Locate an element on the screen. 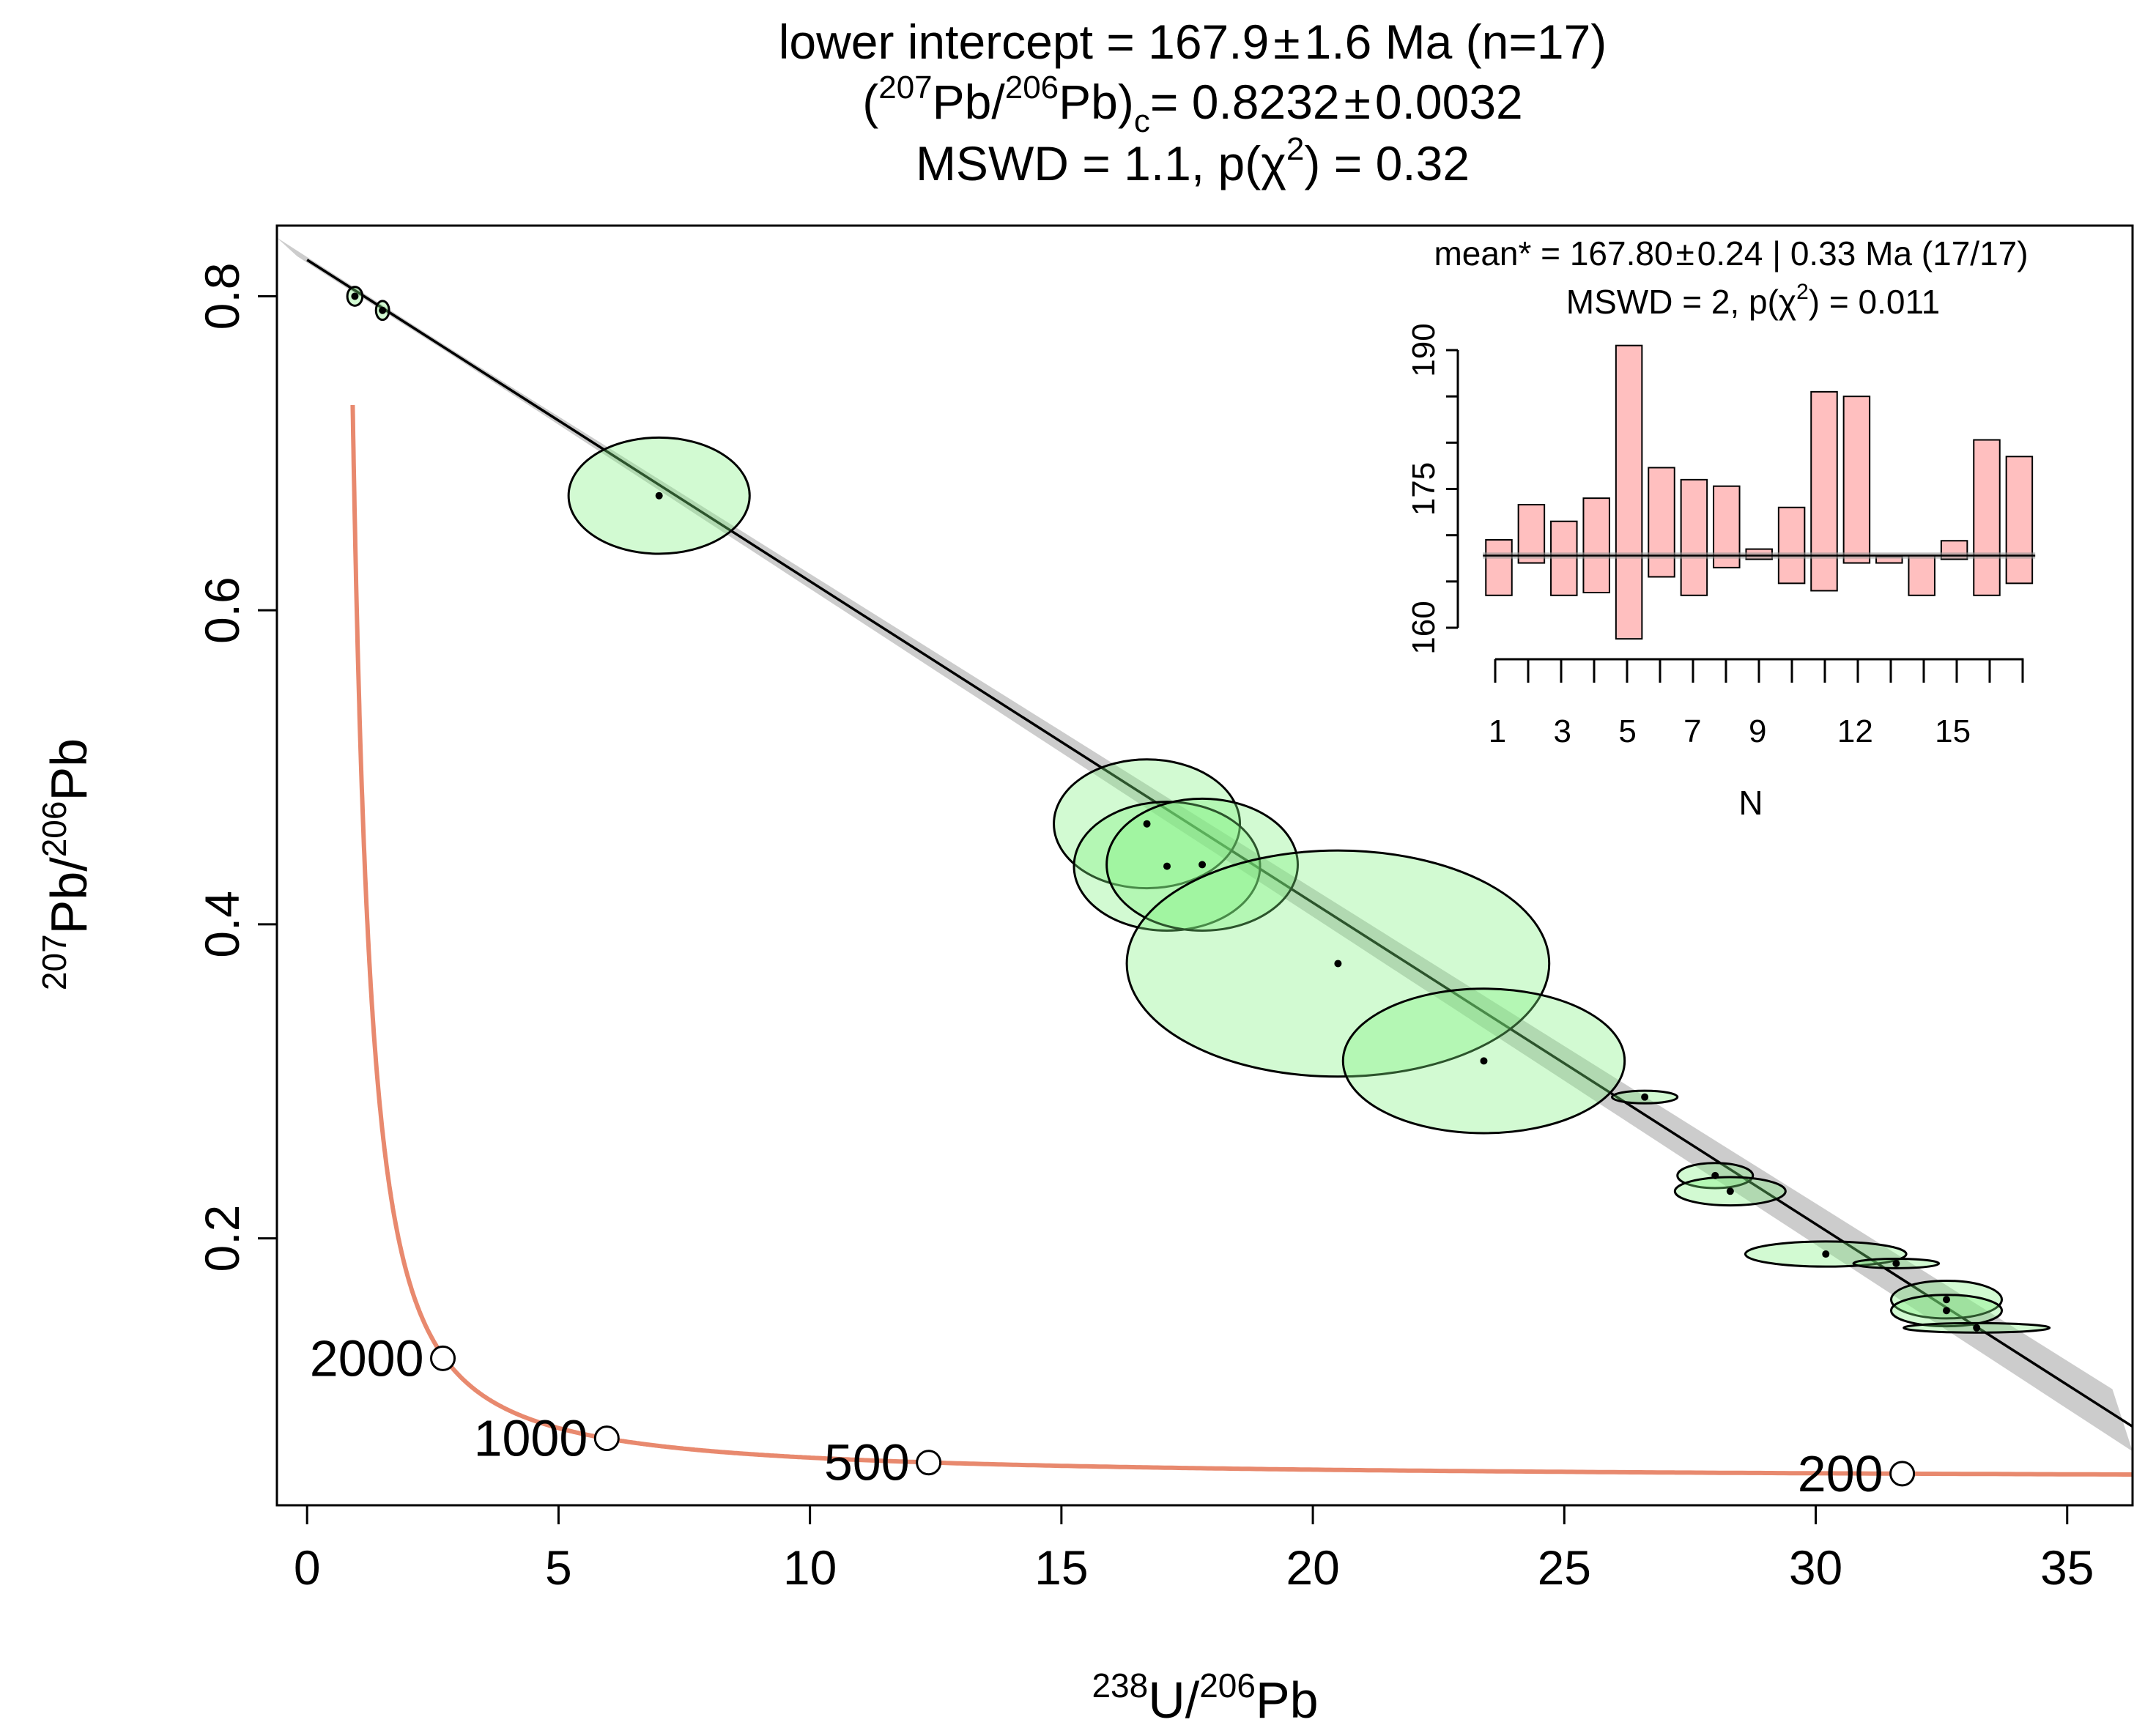  inset-bars is located at coordinates (1759, 492).